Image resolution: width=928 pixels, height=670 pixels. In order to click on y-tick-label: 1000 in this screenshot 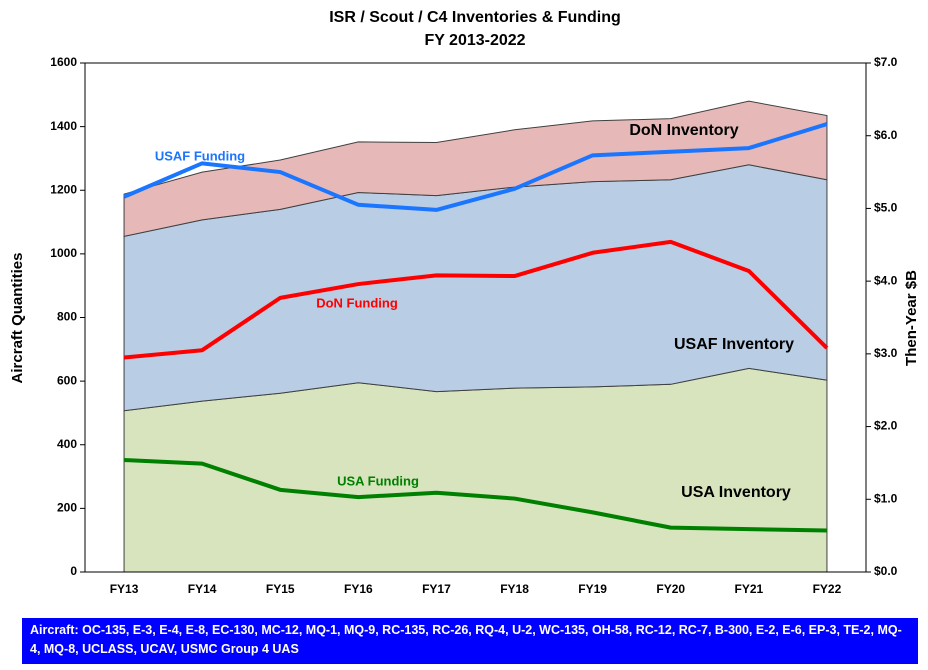, I will do `click(63, 253)`.